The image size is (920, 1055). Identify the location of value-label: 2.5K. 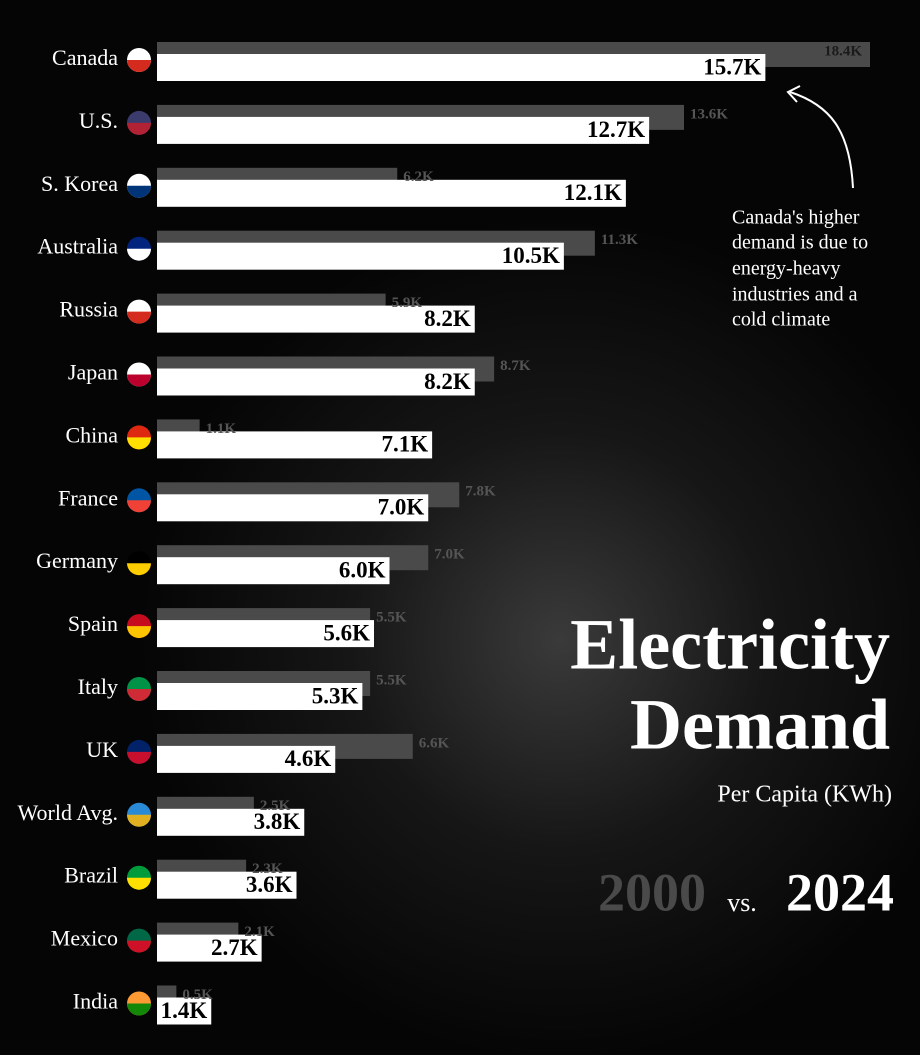
(275, 806).